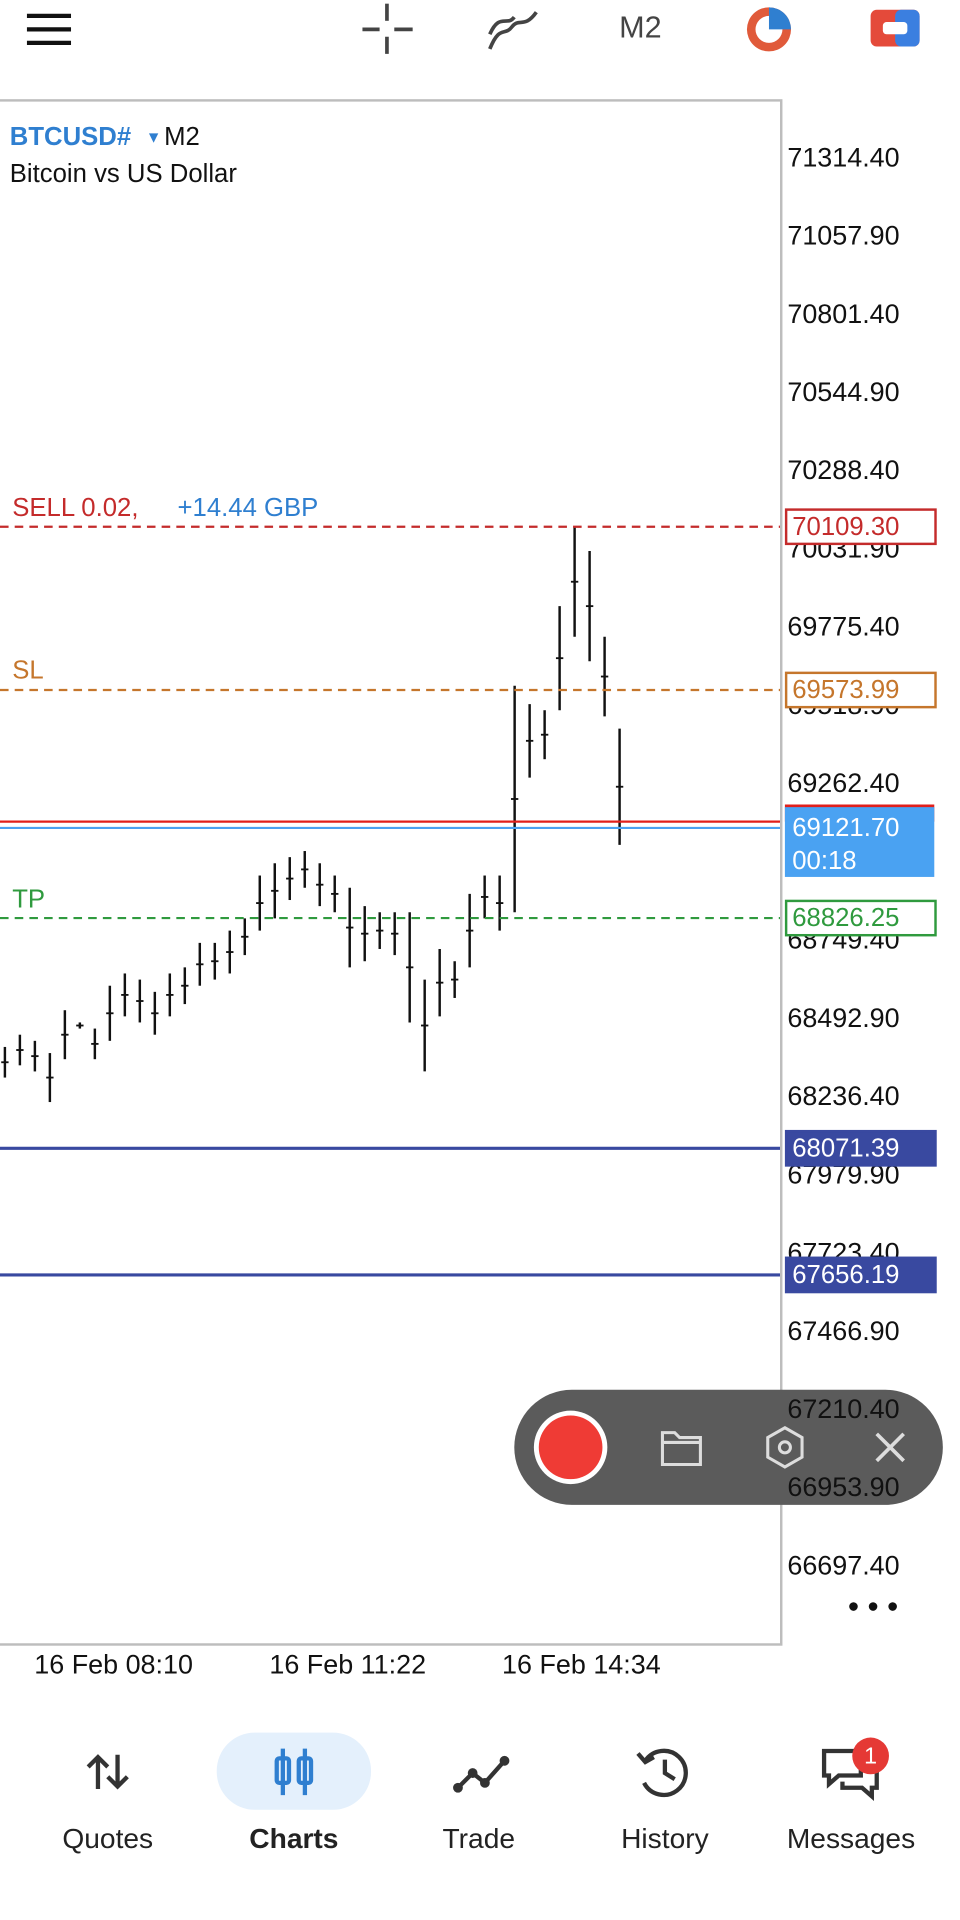 This screenshot has height=1920, width=960. I want to click on time-label: 16 Feb 14:34, so click(581, 1665).